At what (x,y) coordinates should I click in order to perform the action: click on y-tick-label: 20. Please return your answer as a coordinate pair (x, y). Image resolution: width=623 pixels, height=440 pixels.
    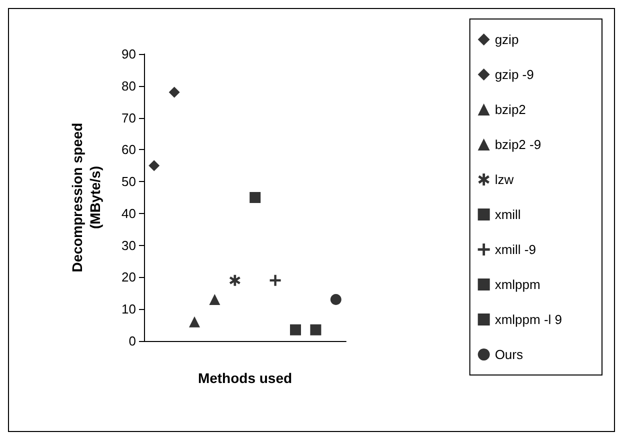
    Looking at the image, I should click on (129, 277).